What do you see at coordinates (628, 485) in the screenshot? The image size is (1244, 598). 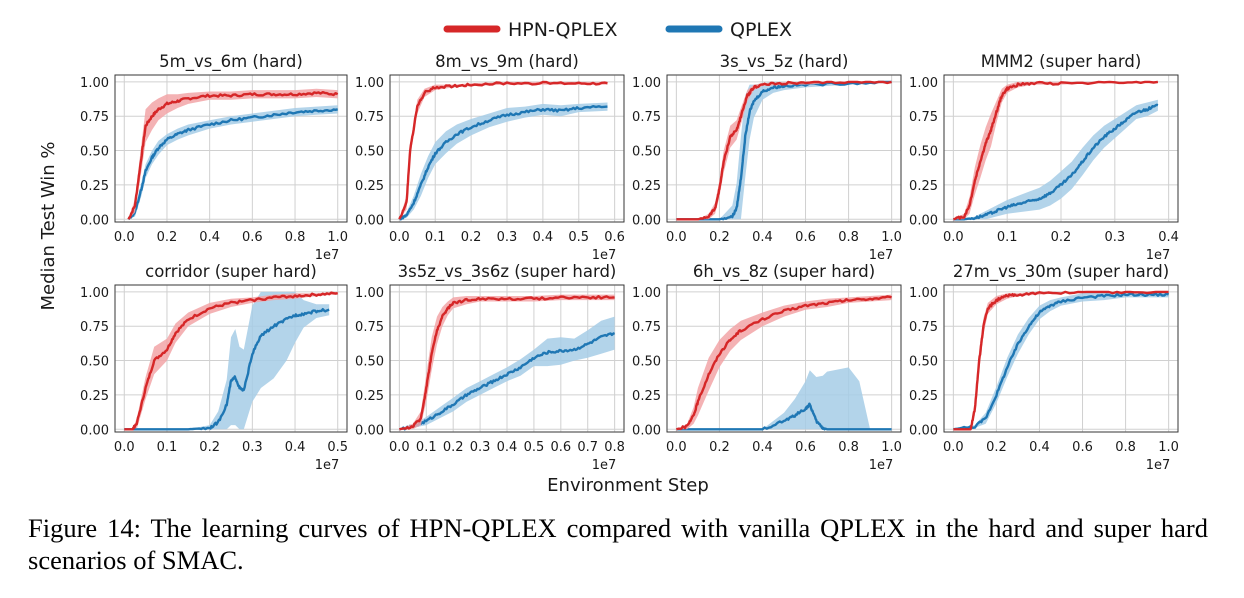 I see `shared-x-axis-label: Environment Step` at bounding box center [628, 485].